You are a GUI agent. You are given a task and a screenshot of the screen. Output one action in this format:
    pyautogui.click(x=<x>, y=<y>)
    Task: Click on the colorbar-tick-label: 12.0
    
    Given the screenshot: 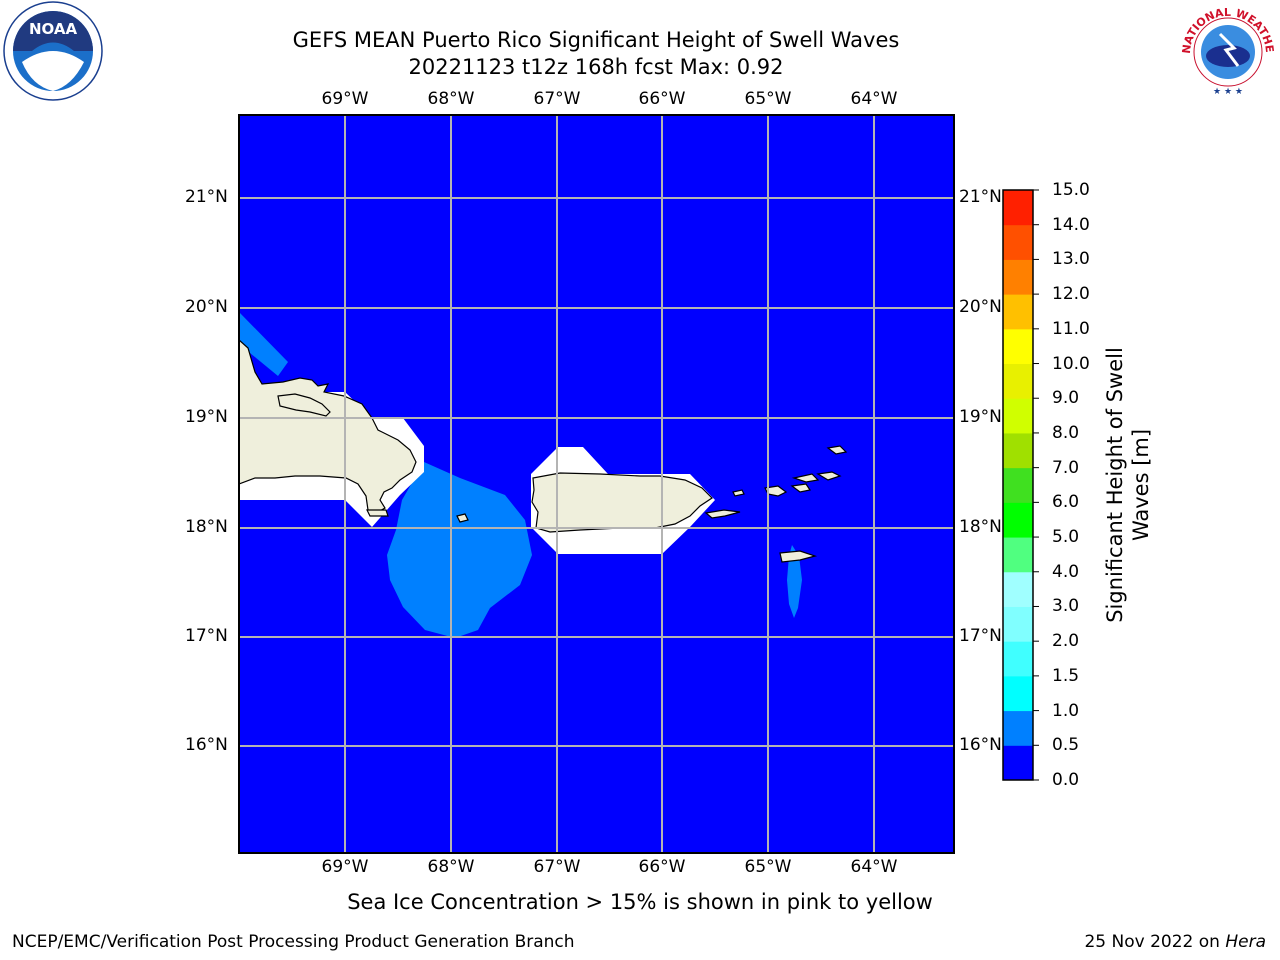 What is the action you would take?
    pyautogui.click(x=1071, y=294)
    